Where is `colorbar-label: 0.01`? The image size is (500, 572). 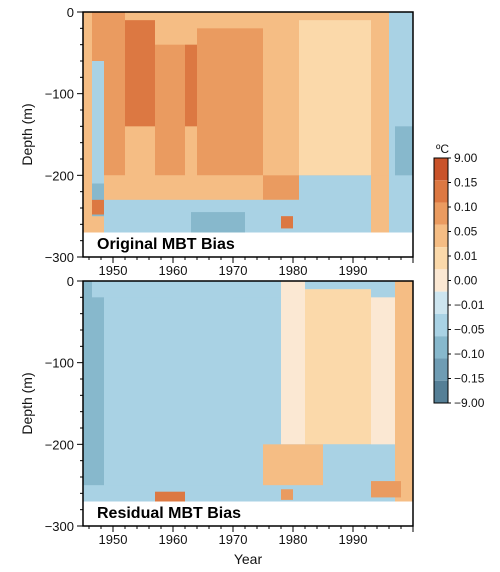 colorbar-label: 0.01 is located at coordinates (466, 256).